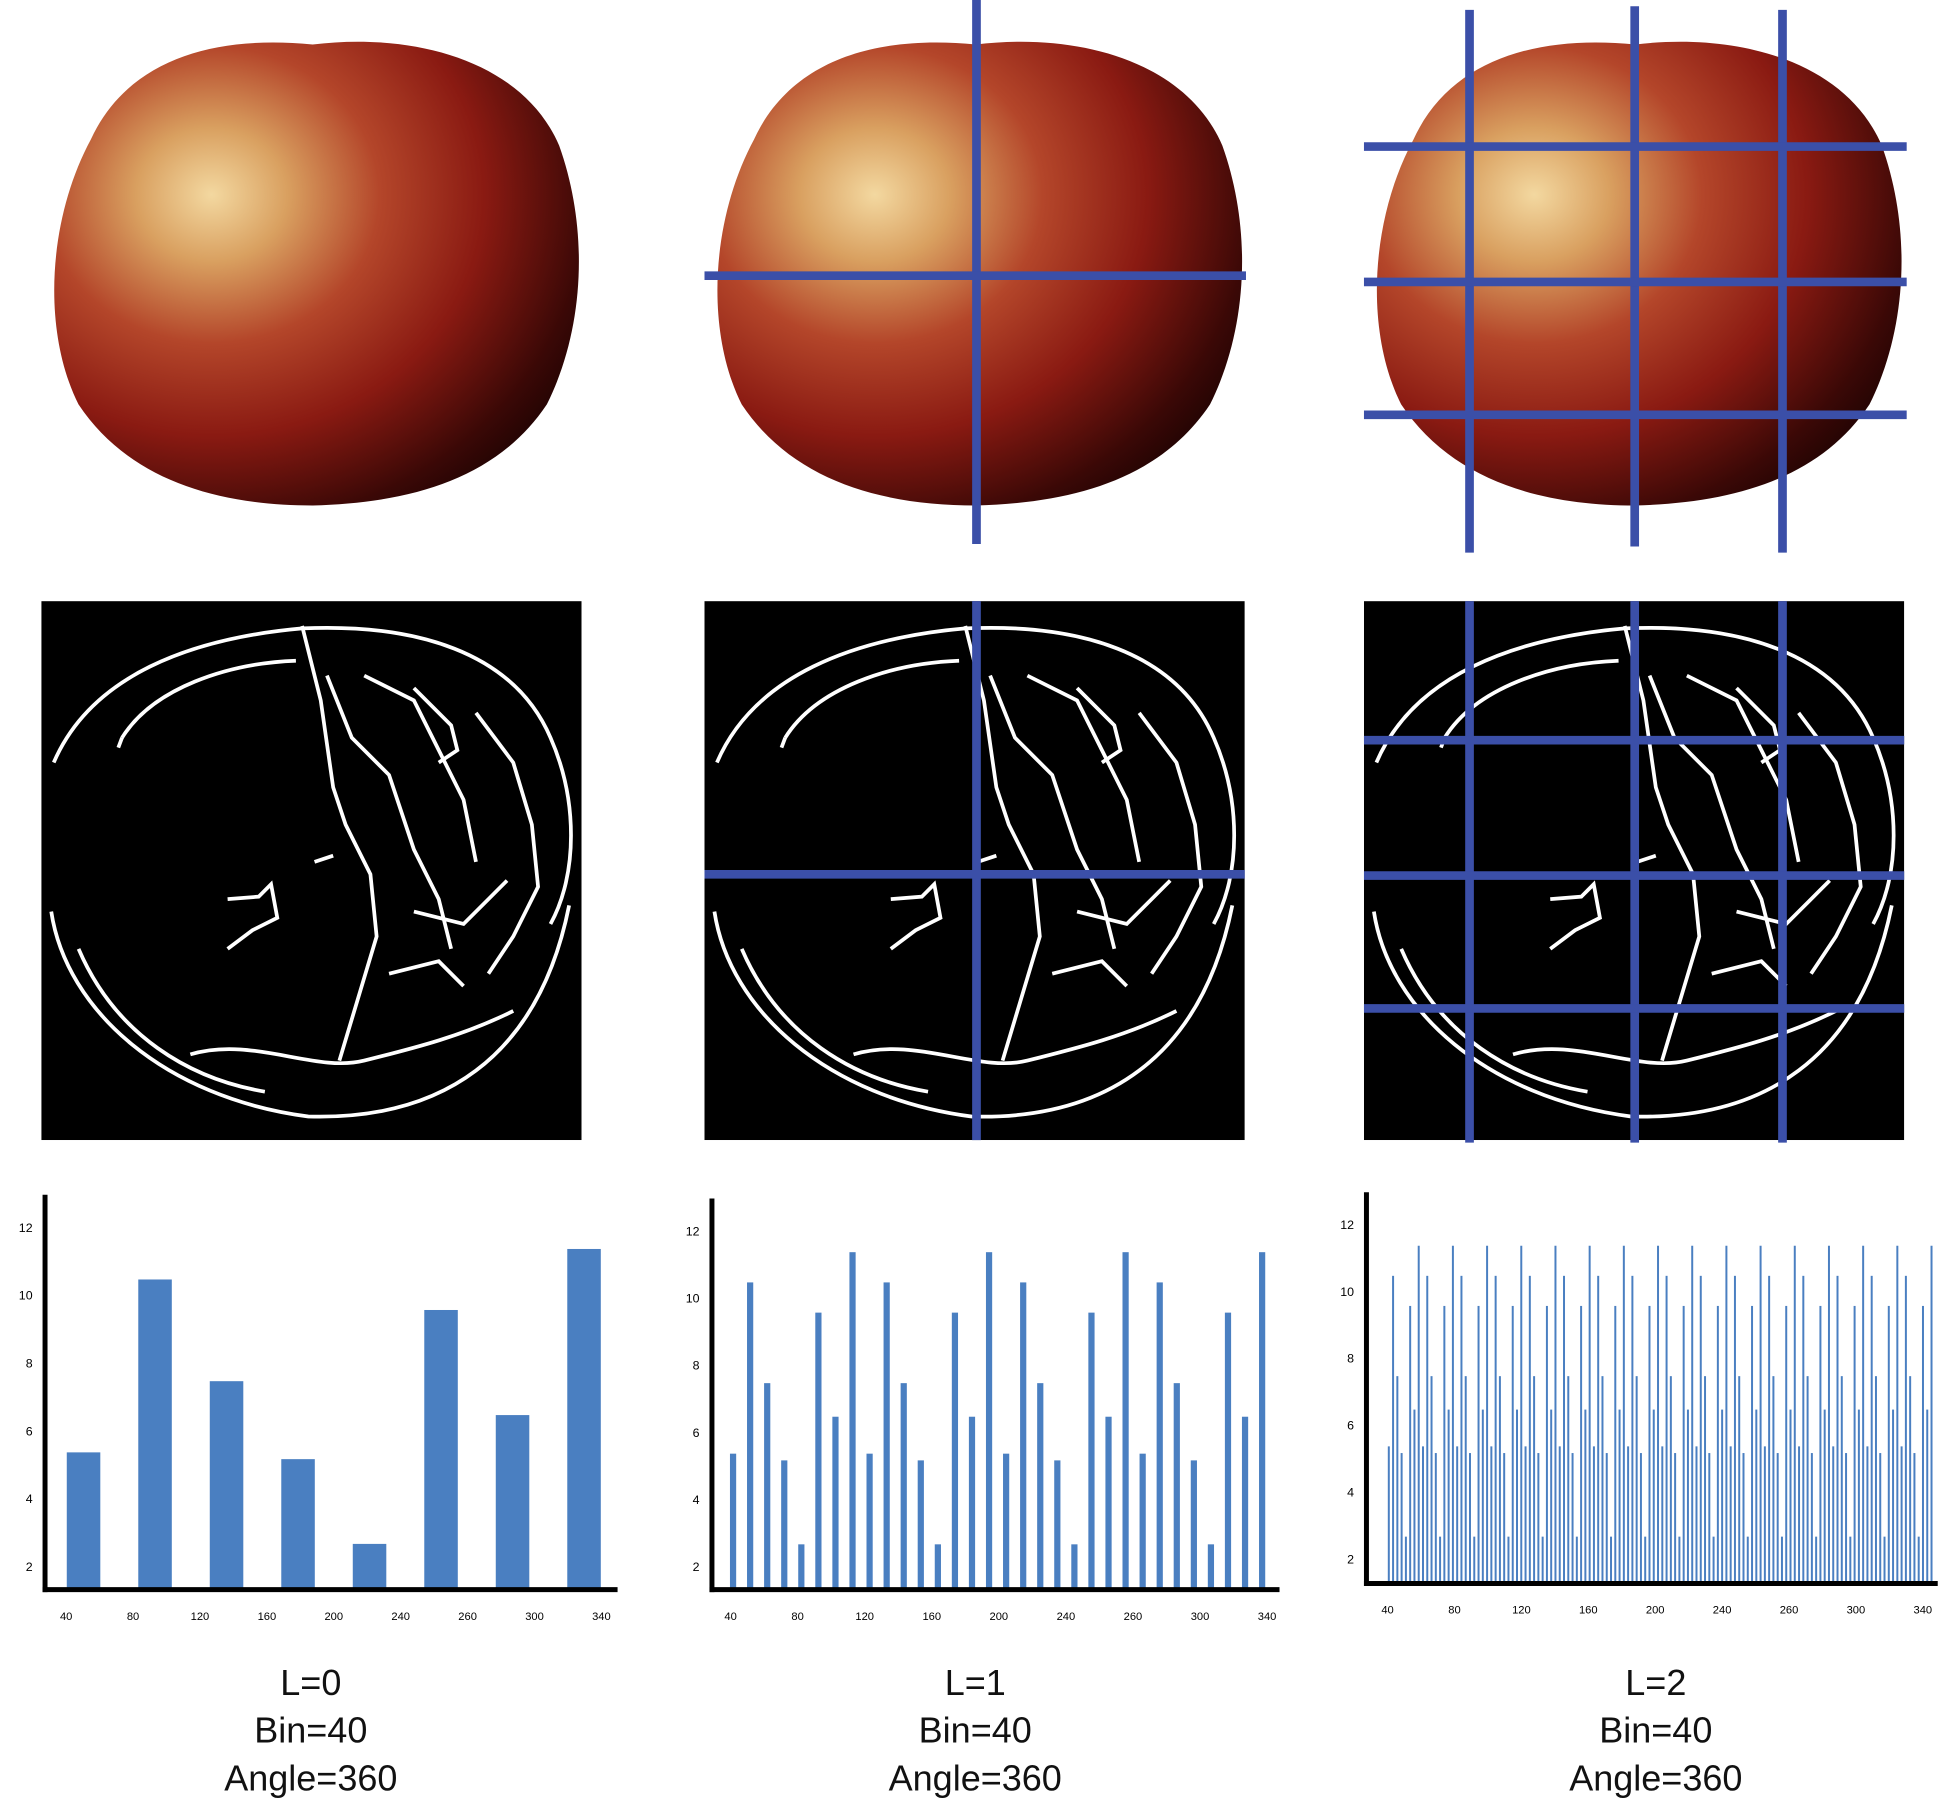  I want to click on caption: L=1, so click(975, 1682).